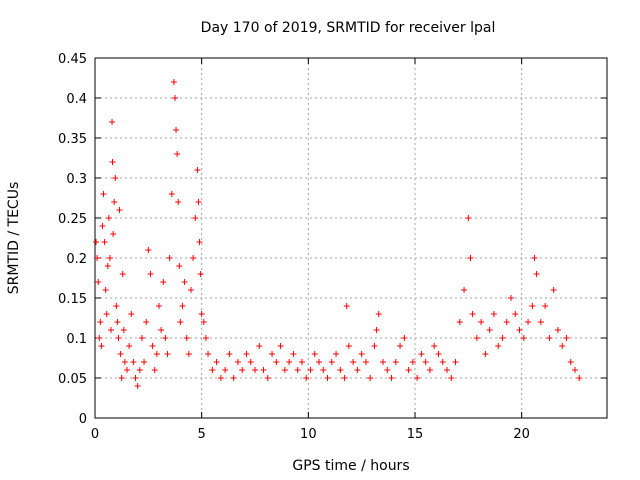 This screenshot has height=480, width=640. I want to click on y-tick-label: 0.15, so click(72, 299).